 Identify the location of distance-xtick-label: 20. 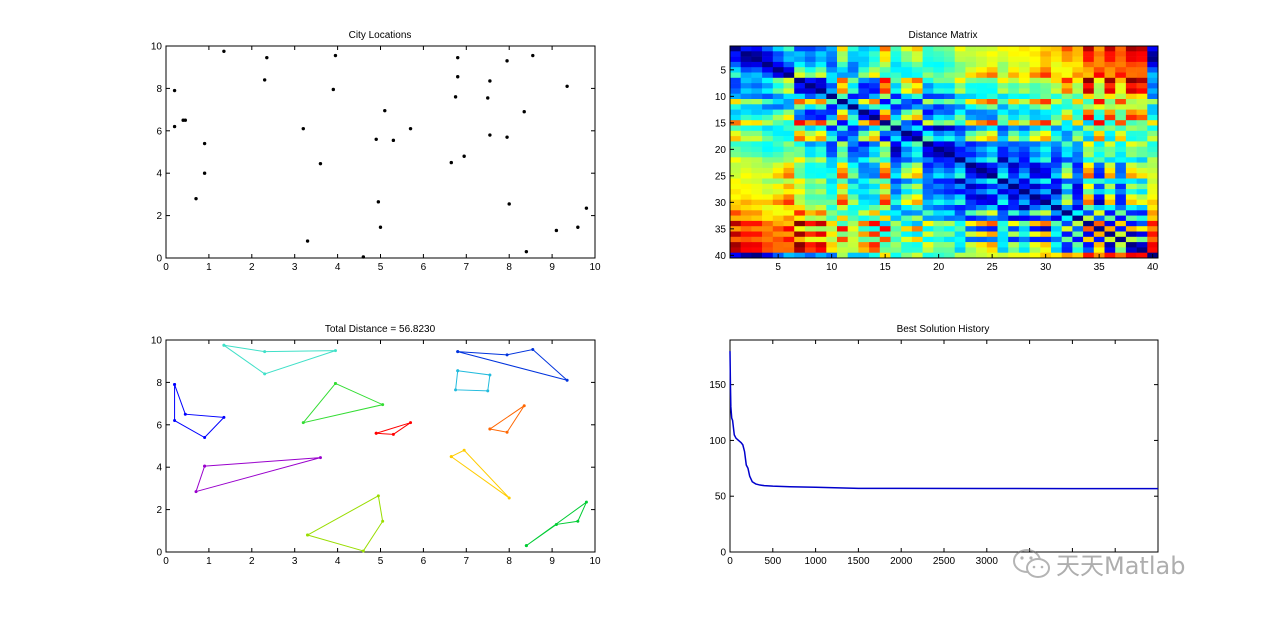
(939, 267).